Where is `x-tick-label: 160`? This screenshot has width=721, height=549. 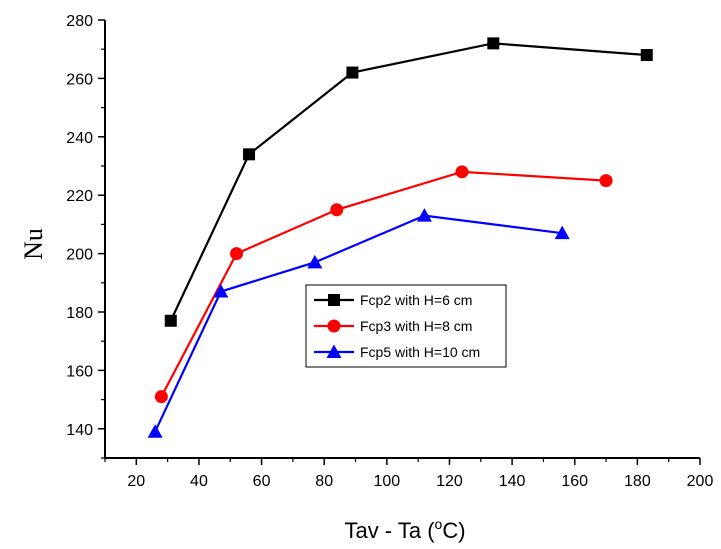
x-tick-label: 160 is located at coordinates (574, 481).